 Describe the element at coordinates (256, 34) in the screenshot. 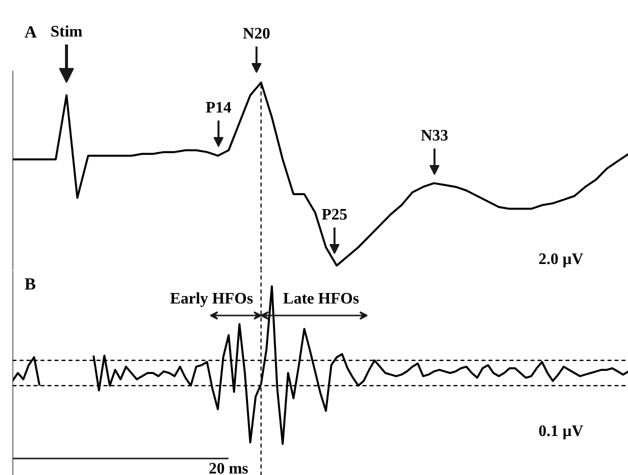

I see `text: N20` at that location.